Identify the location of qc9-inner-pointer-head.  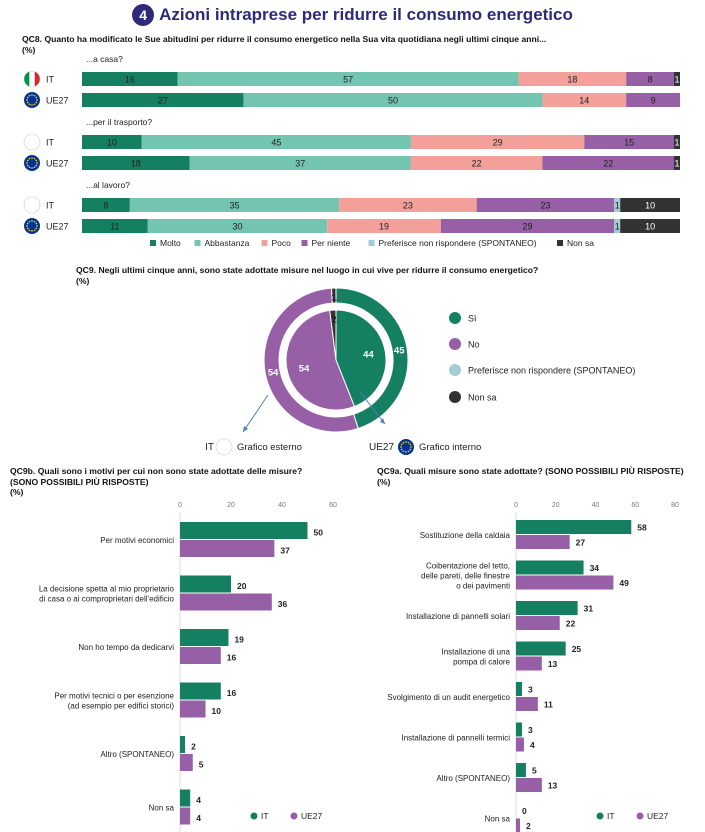
(382, 421).